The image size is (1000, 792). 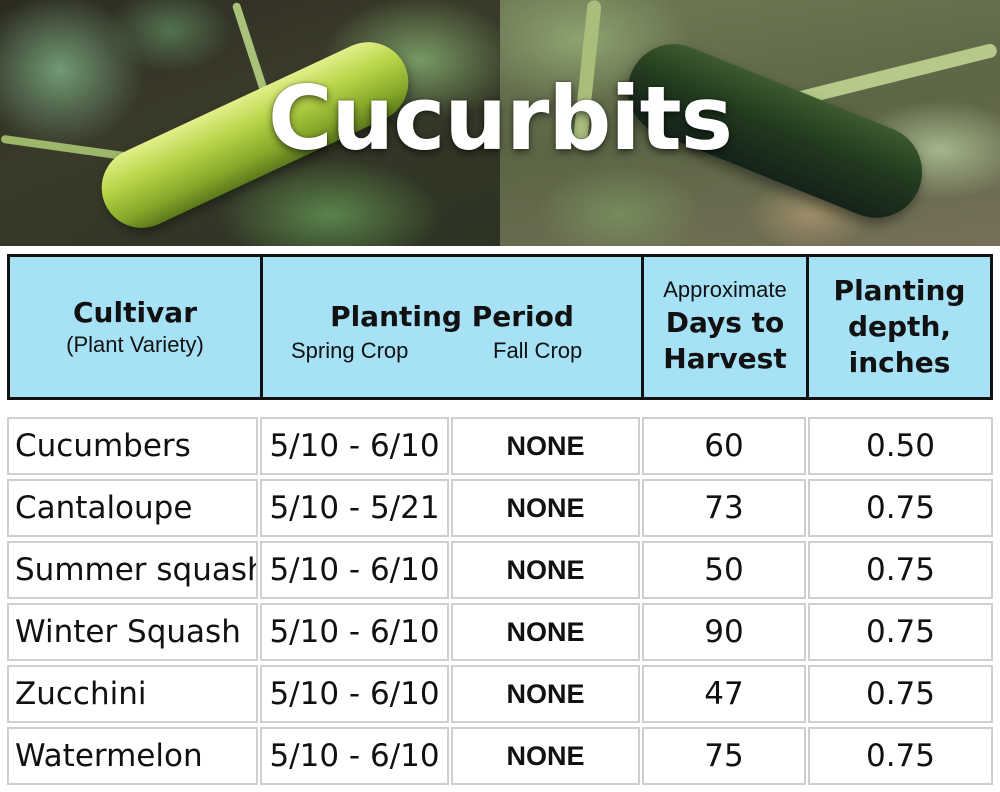 What do you see at coordinates (132, 694) in the screenshot?
I see `cell-cultivar: Zucchini` at bounding box center [132, 694].